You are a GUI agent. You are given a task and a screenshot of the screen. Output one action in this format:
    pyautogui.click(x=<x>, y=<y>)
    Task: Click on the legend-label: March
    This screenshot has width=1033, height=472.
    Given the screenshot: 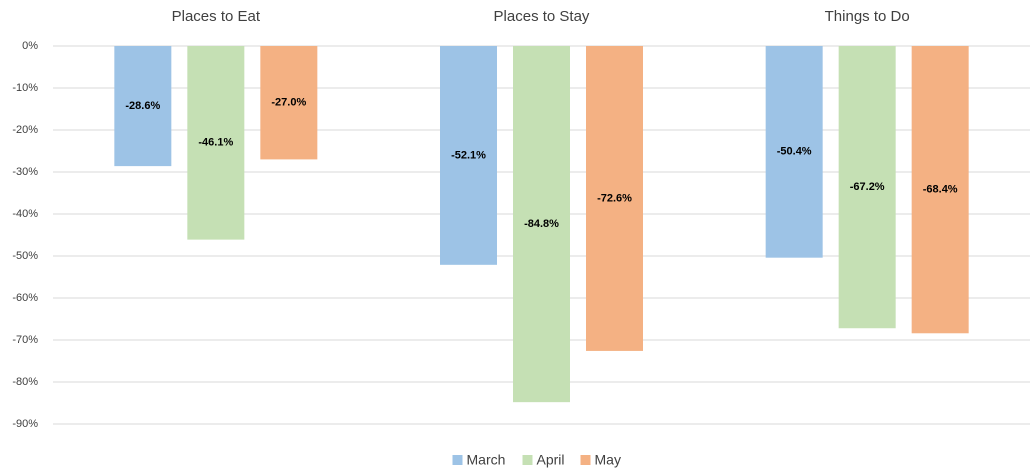 What is the action you would take?
    pyautogui.click(x=486, y=460)
    